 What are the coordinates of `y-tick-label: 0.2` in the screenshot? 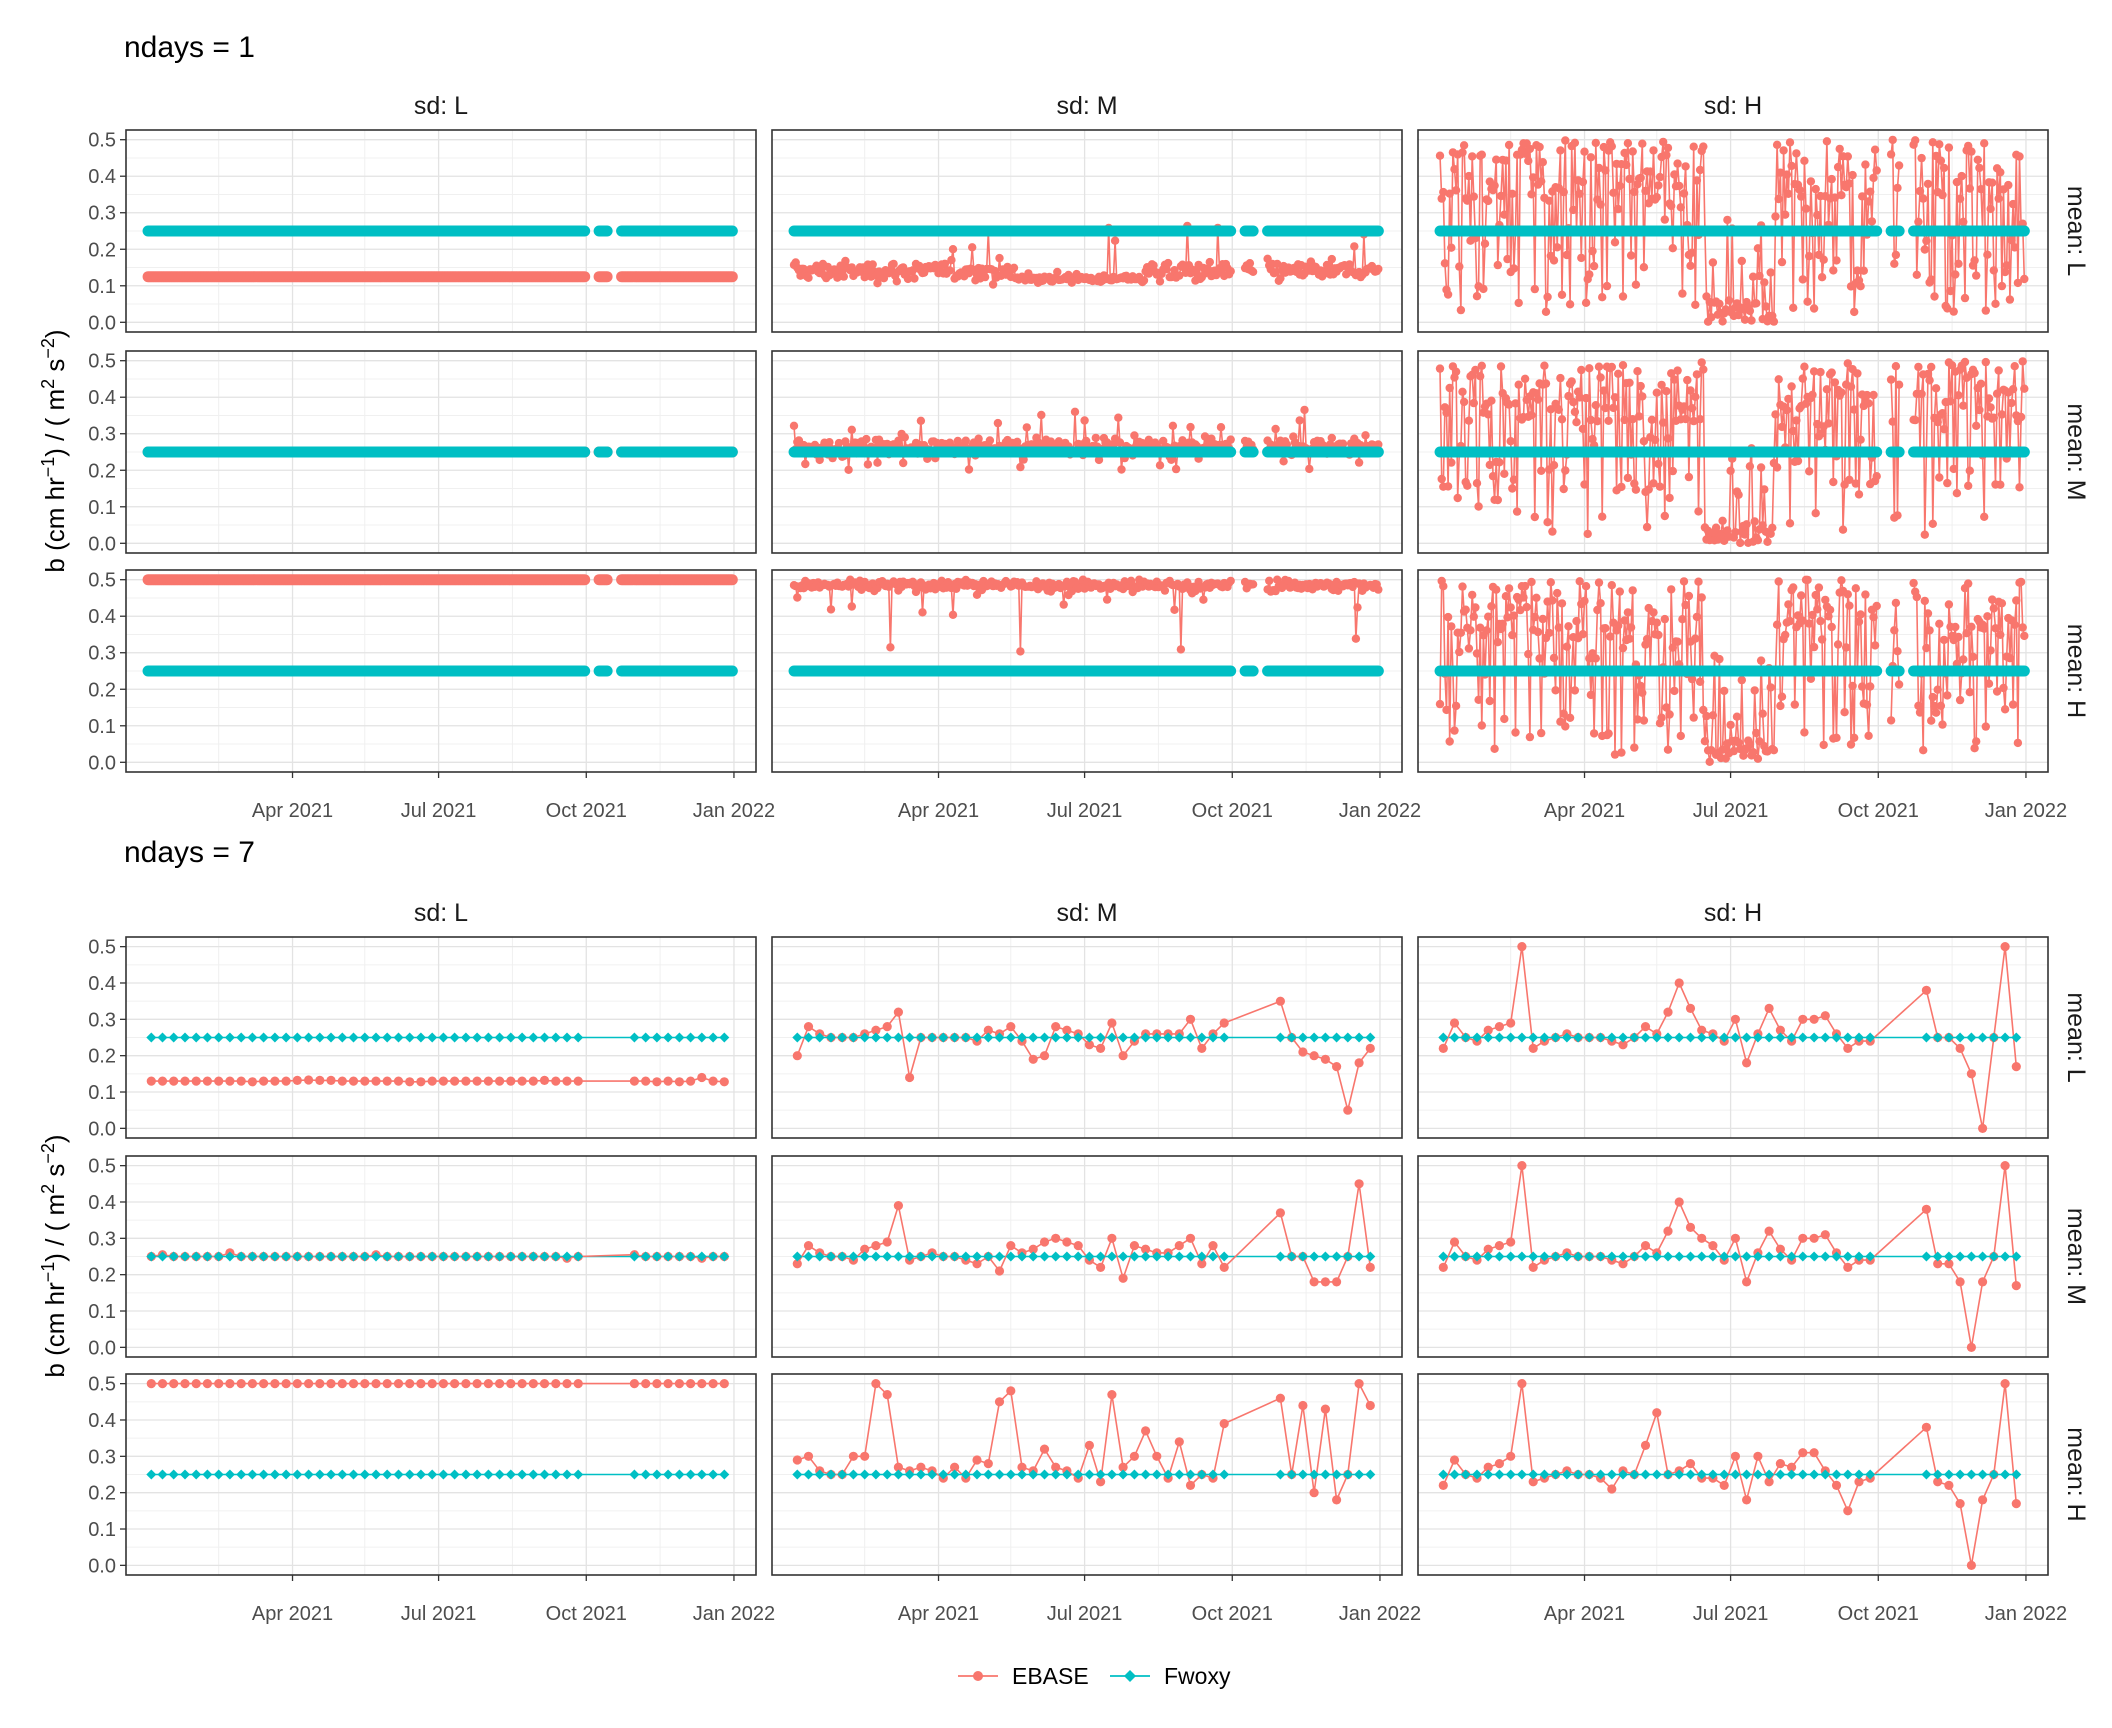 It's located at (102, 1057).